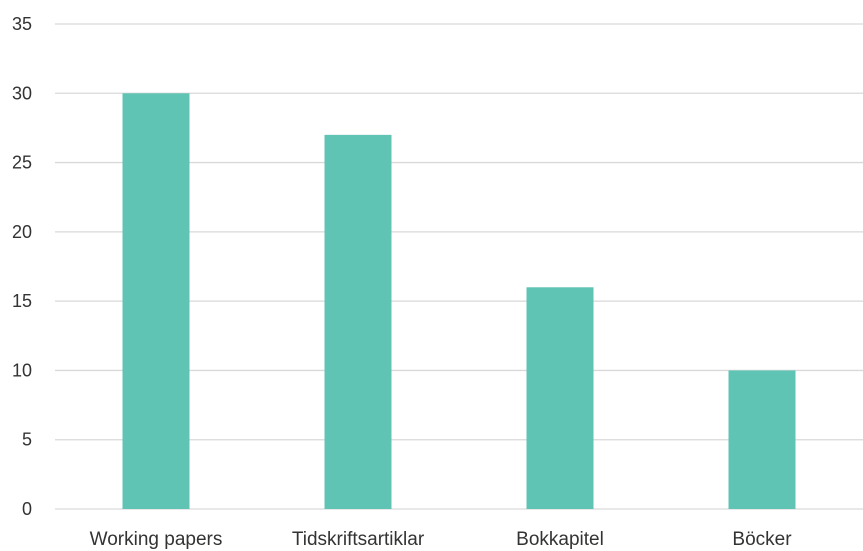 This screenshot has width=863, height=551. I want to click on y-tick-label: 30, so click(22, 93).